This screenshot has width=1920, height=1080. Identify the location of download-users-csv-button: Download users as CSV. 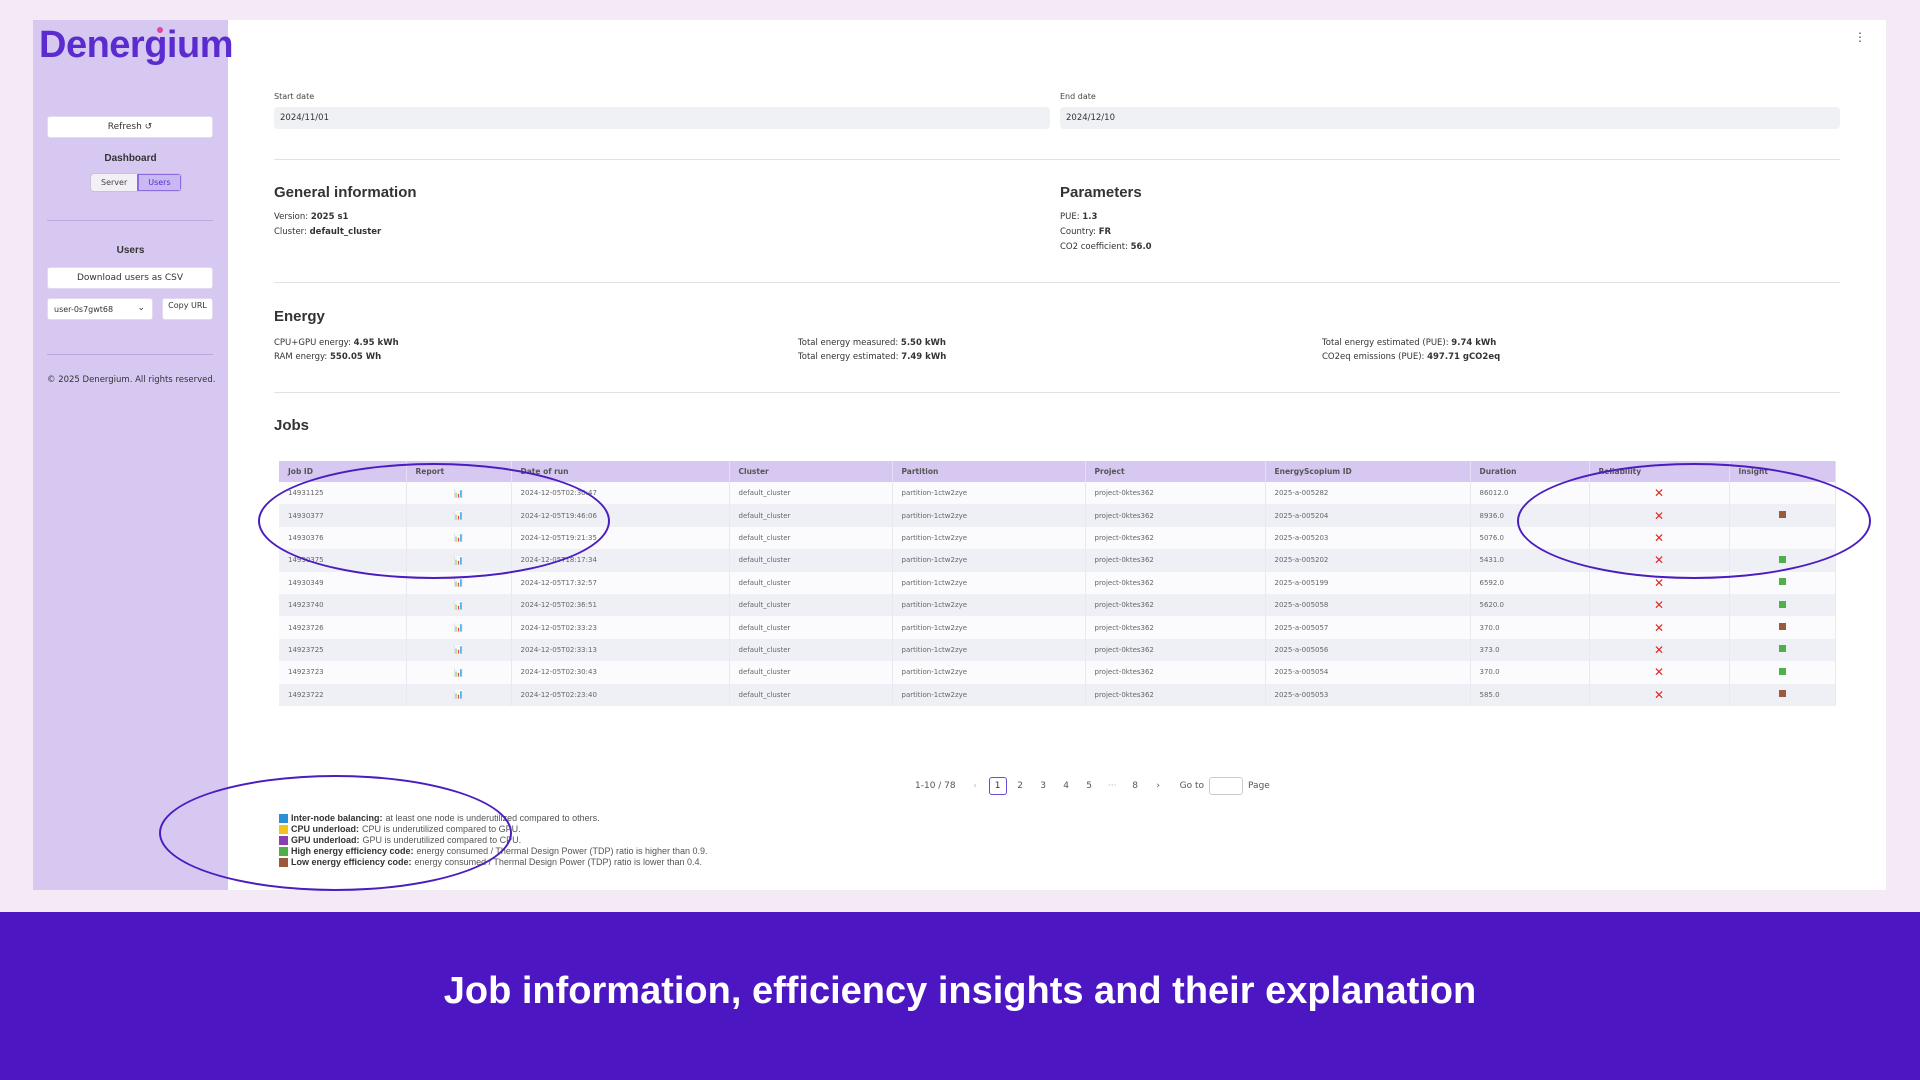
(130, 278).